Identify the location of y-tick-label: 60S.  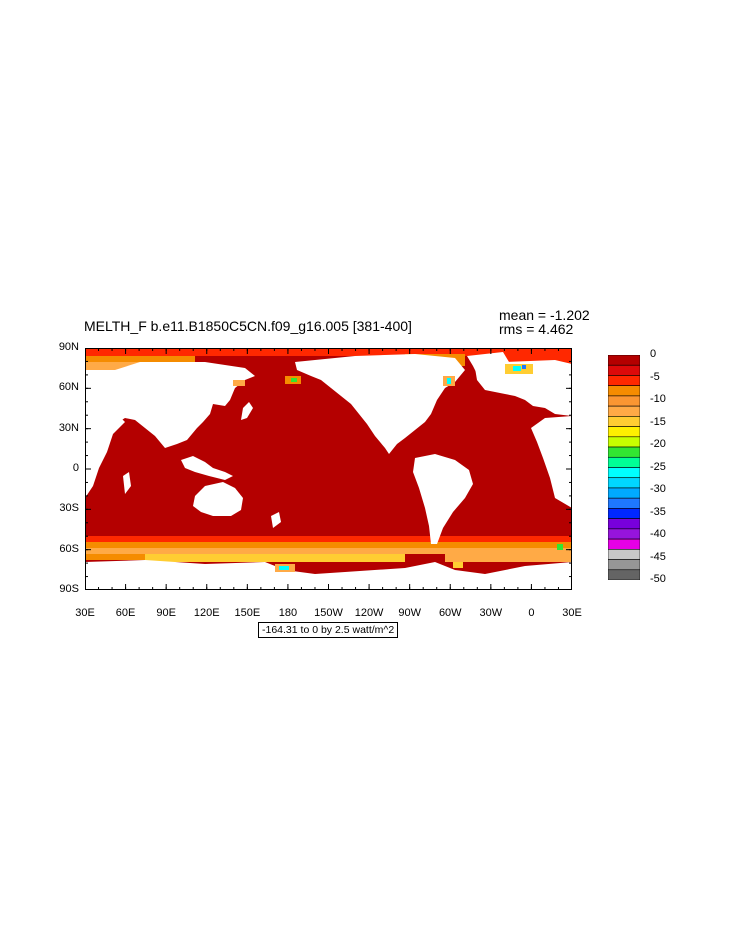
(69, 548).